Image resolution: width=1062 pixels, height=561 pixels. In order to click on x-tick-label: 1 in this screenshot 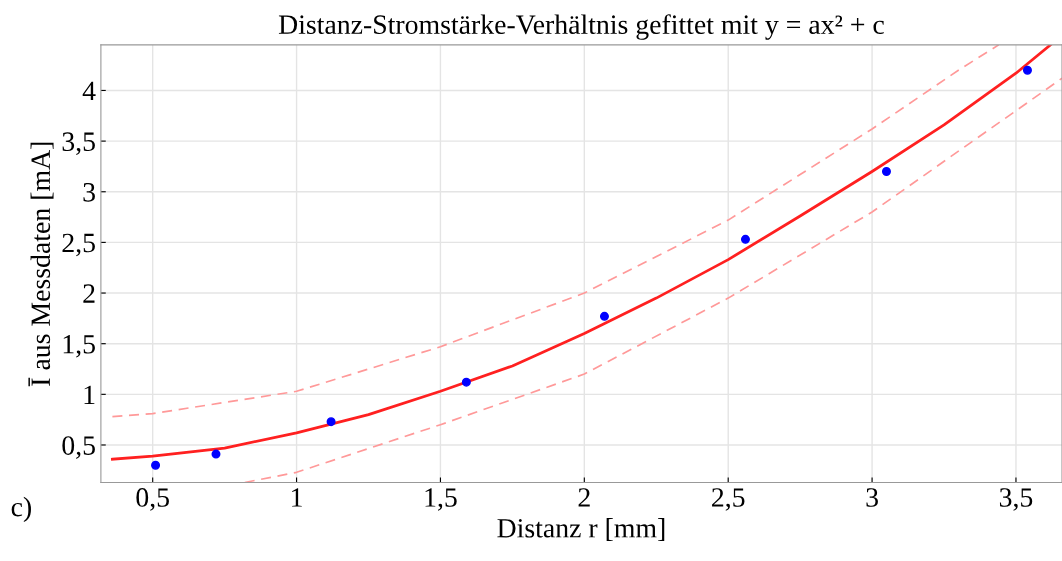, I will do `click(297, 497)`.